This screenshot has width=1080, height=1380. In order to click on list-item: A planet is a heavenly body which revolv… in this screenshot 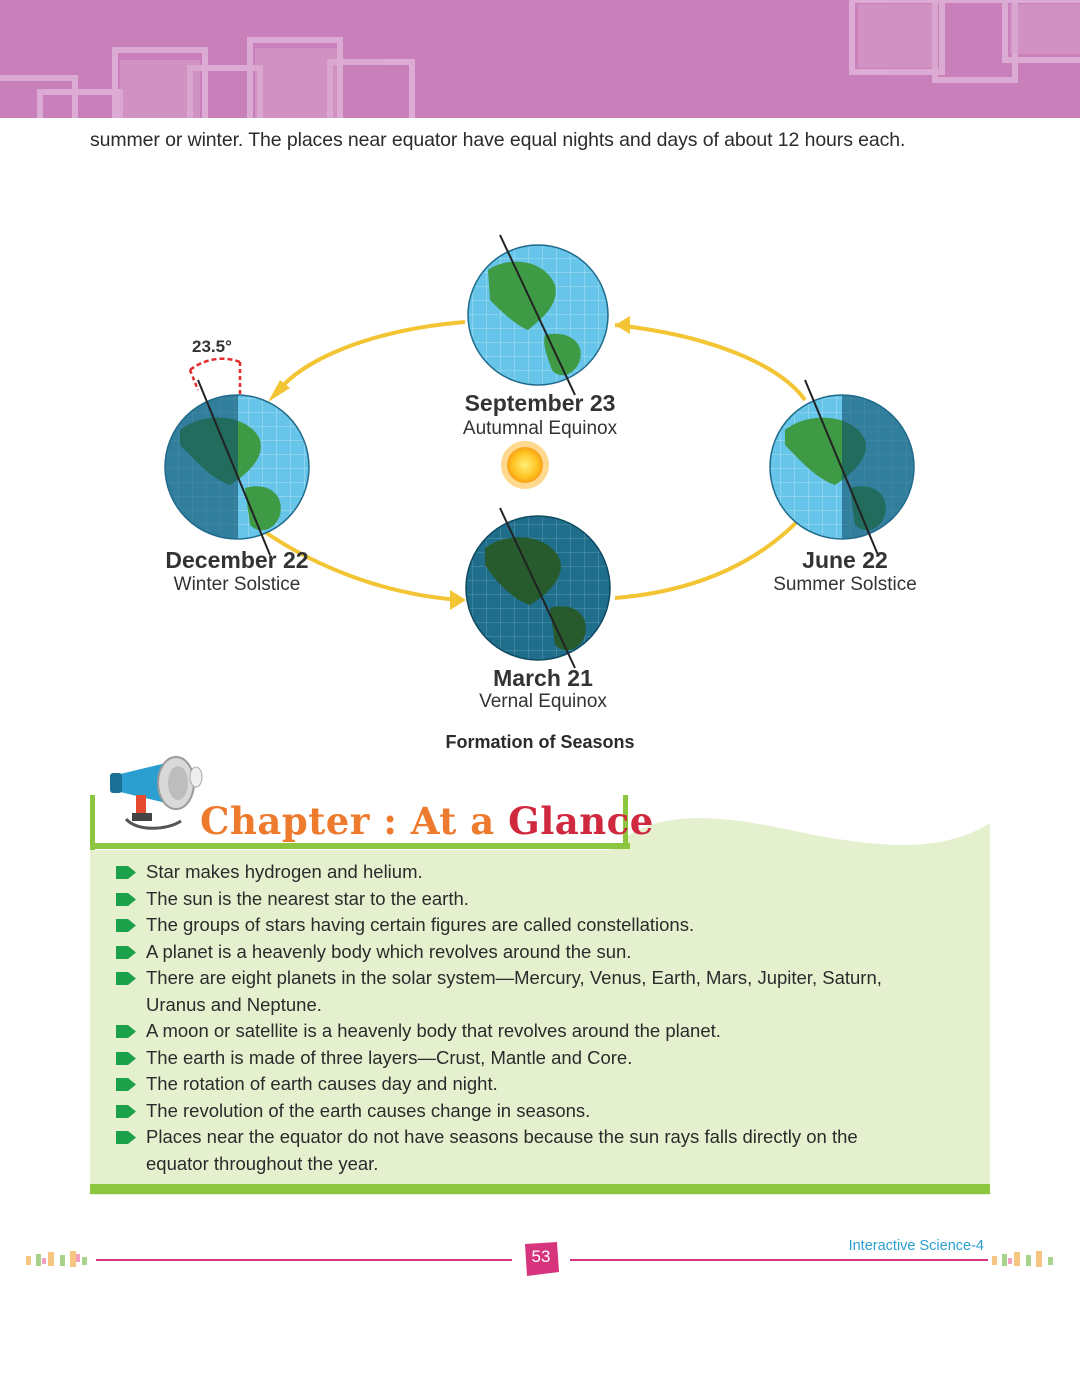, I will do `click(536, 952)`.